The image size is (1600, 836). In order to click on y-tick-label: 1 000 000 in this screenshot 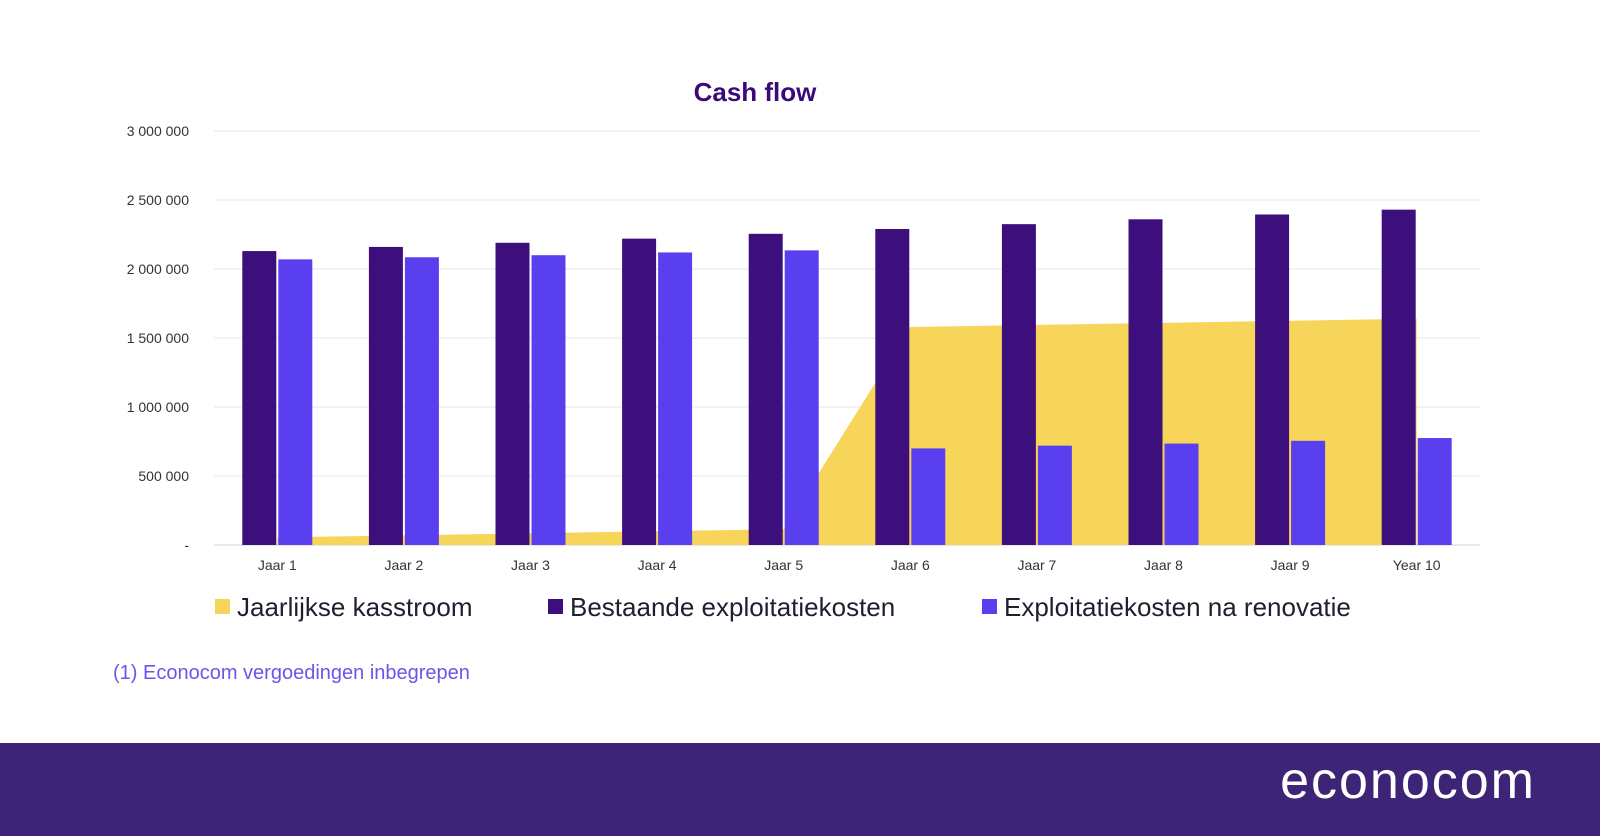, I will do `click(158, 407)`.